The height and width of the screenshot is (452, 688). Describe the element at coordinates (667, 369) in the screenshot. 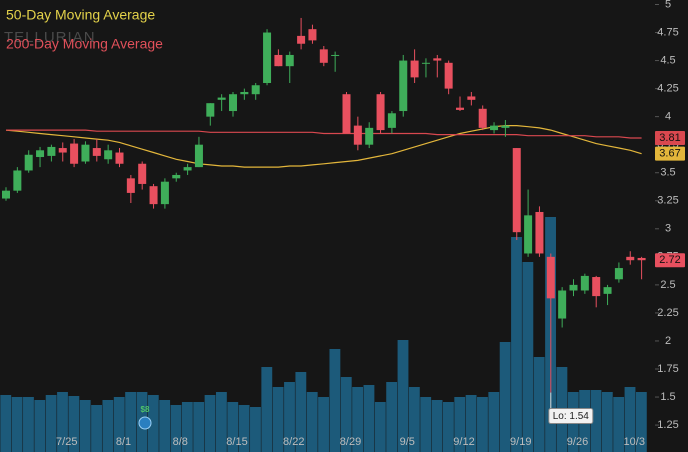

I see `y-tick-label: 1.75` at that location.